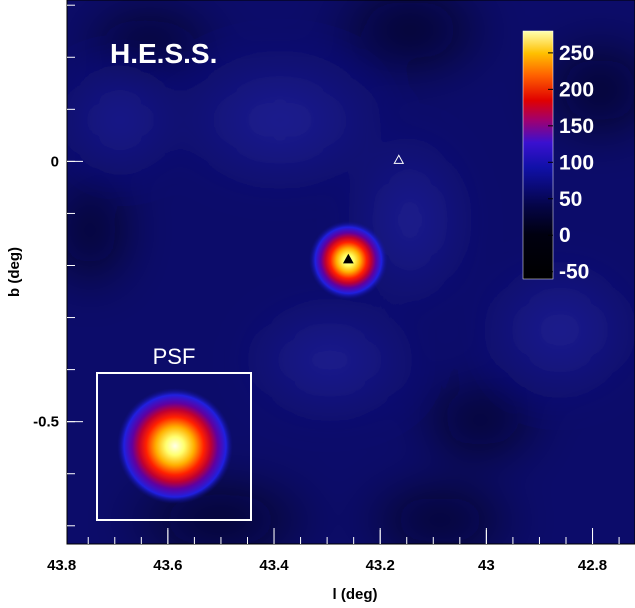 The width and height of the screenshot is (635, 608). What do you see at coordinates (570, 199) in the screenshot?
I see `colorbar-tick-label: 50` at bounding box center [570, 199].